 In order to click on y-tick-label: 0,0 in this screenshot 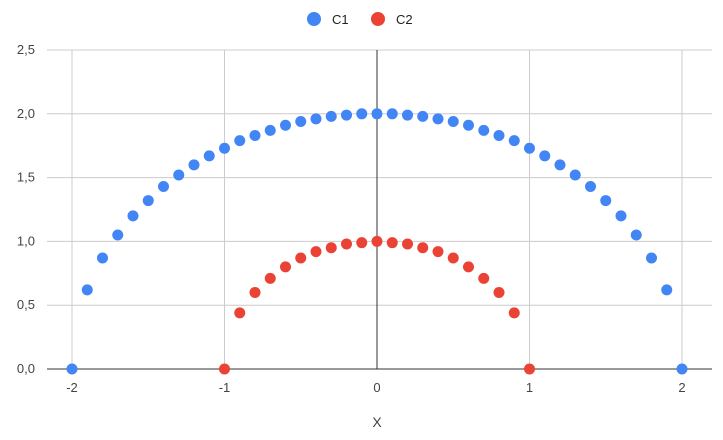, I will do `click(26, 368)`.